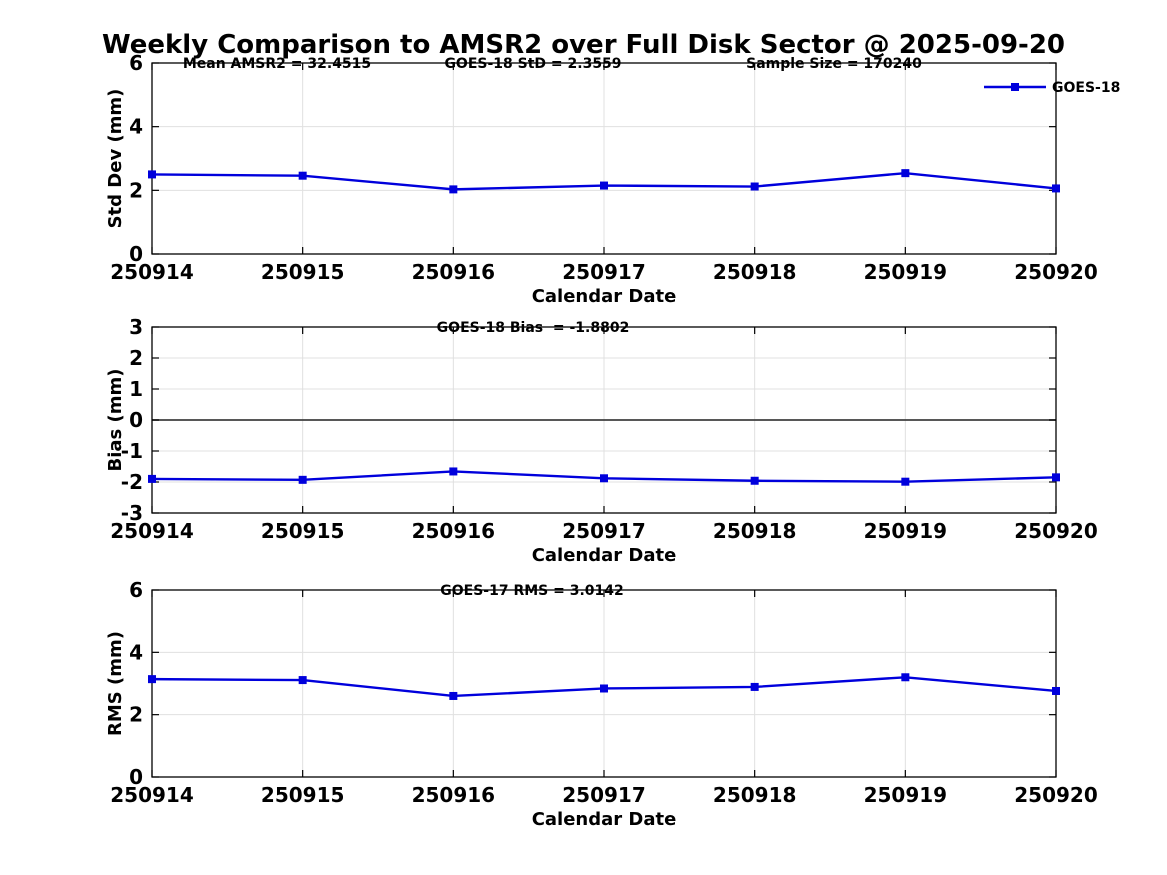 The image size is (1167, 875). I want to click on y-tick-label: 1, so click(136, 389).